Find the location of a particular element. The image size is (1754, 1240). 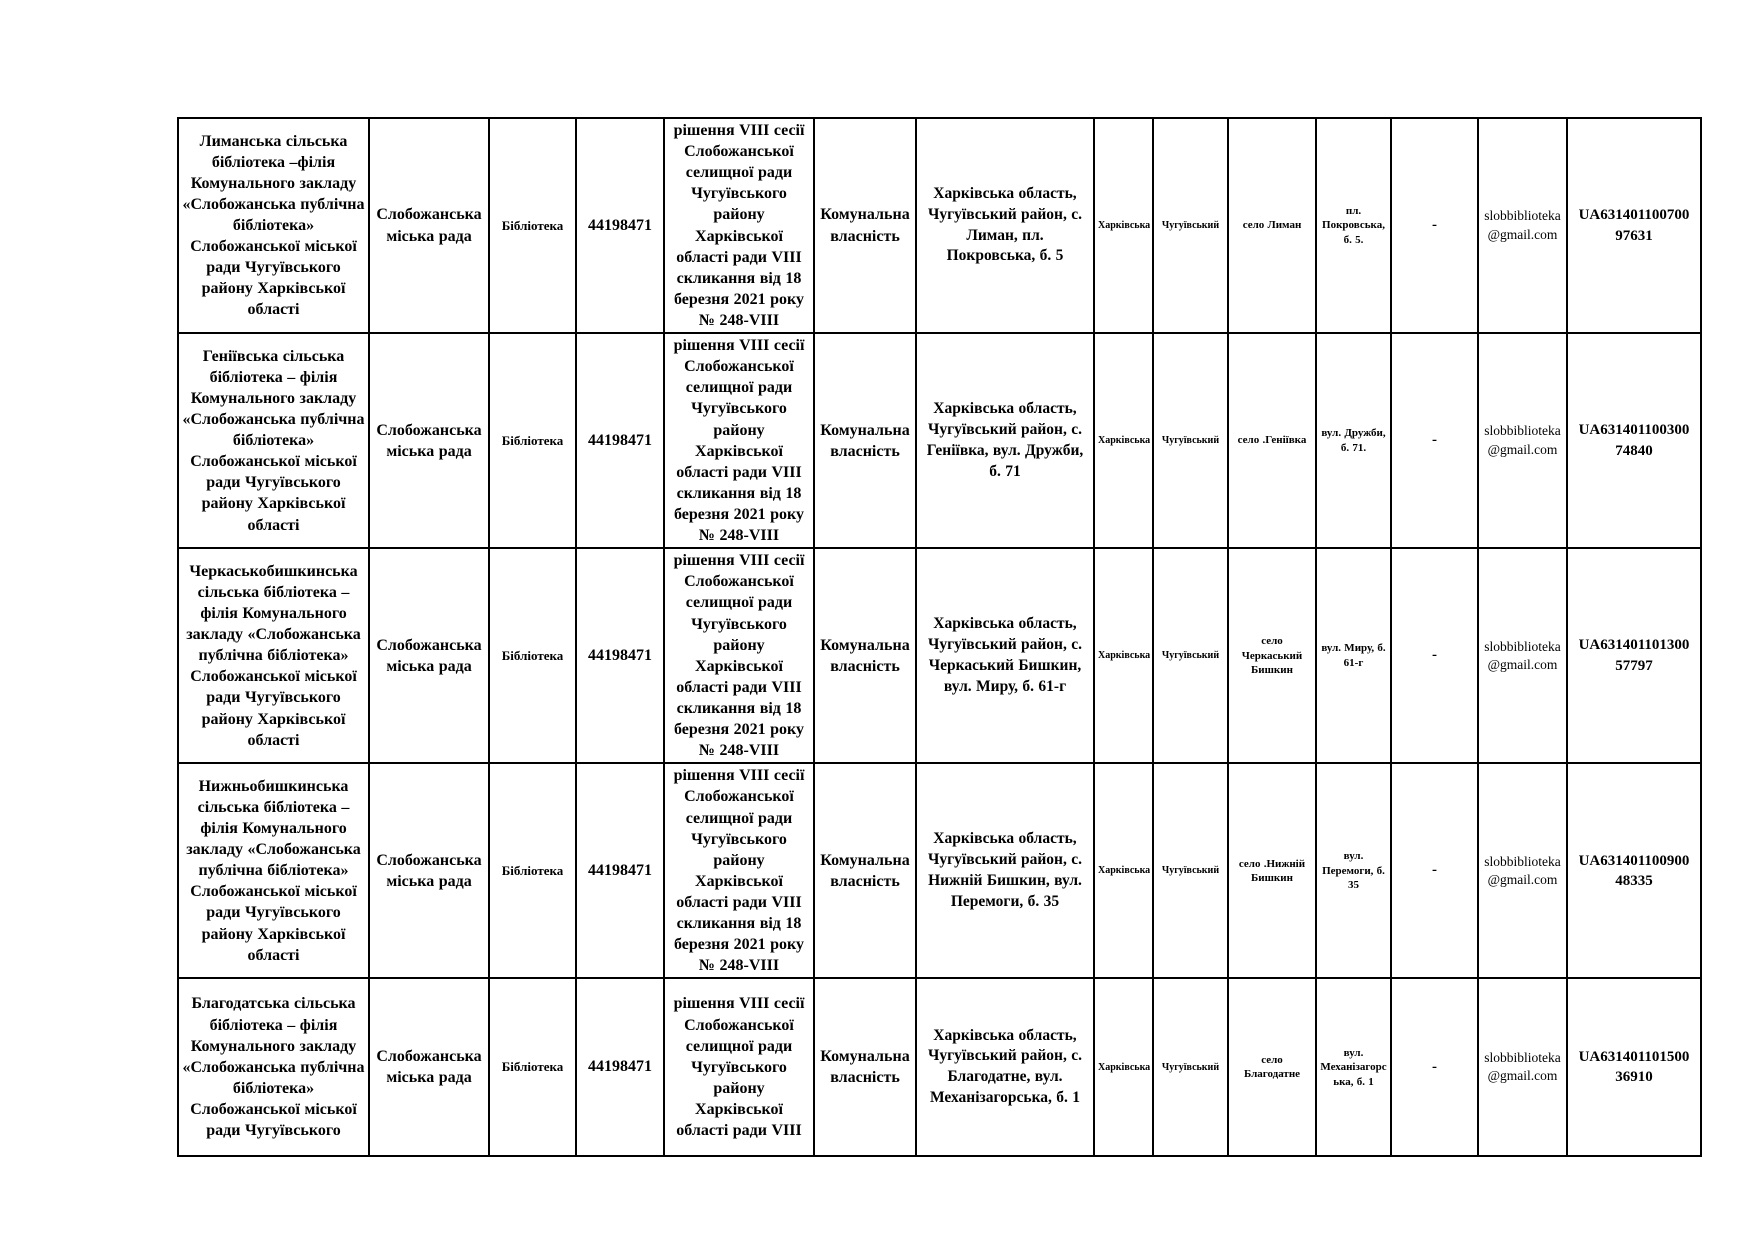

cell-settlement: село Благодатне is located at coordinates (1272, 1067).